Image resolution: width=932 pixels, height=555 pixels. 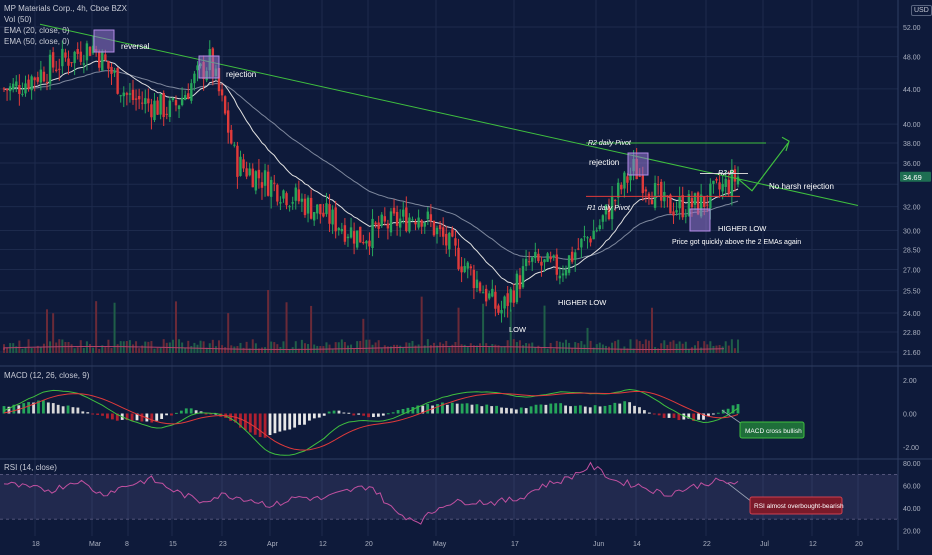 What do you see at coordinates (18, 19) in the screenshot?
I see `vol-indicator-label: Vol (50)` at bounding box center [18, 19].